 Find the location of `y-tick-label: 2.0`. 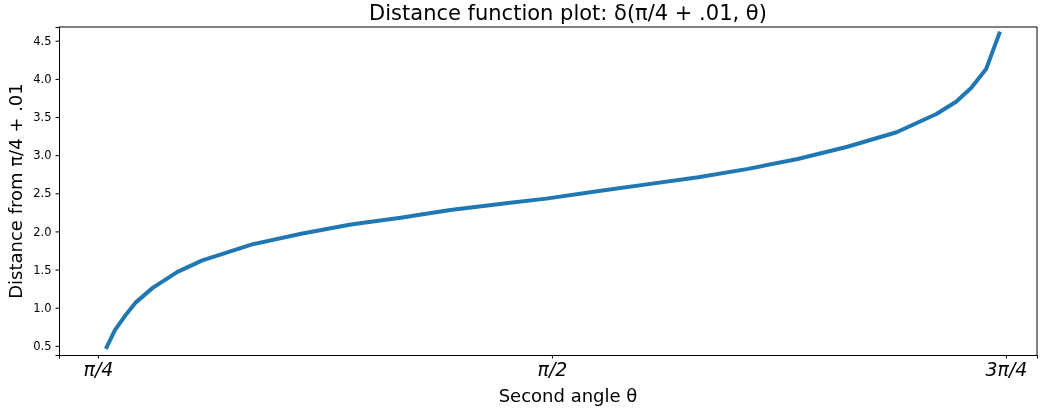

y-tick-label: 2.0 is located at coordinates (42, 231).